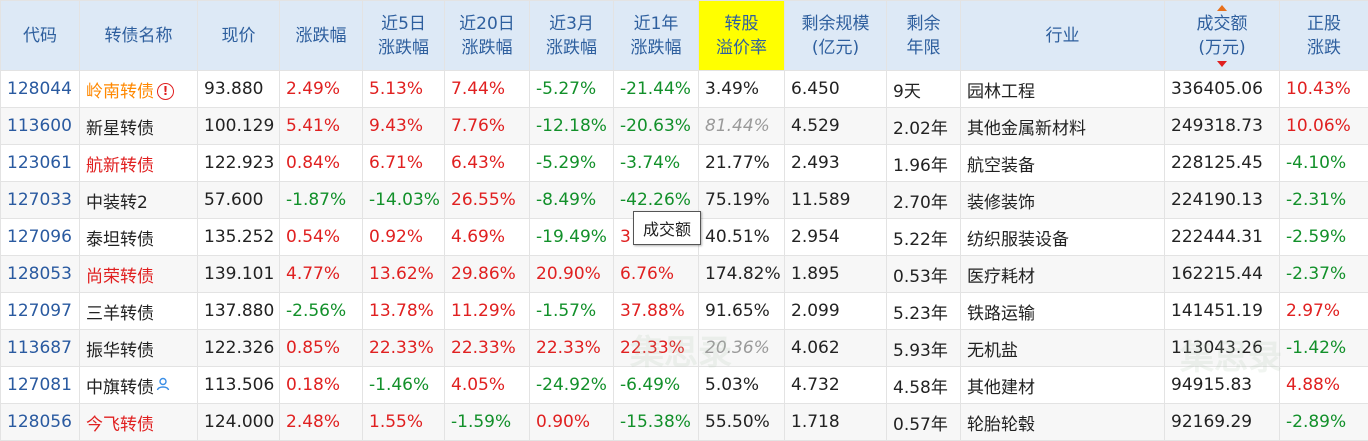 Image resolution: width=1368 pixels, height=441 pixels. Describe the element at coordinates (835, 311) in the screenshot. I see `remaining-scale: 2.099` at that location.